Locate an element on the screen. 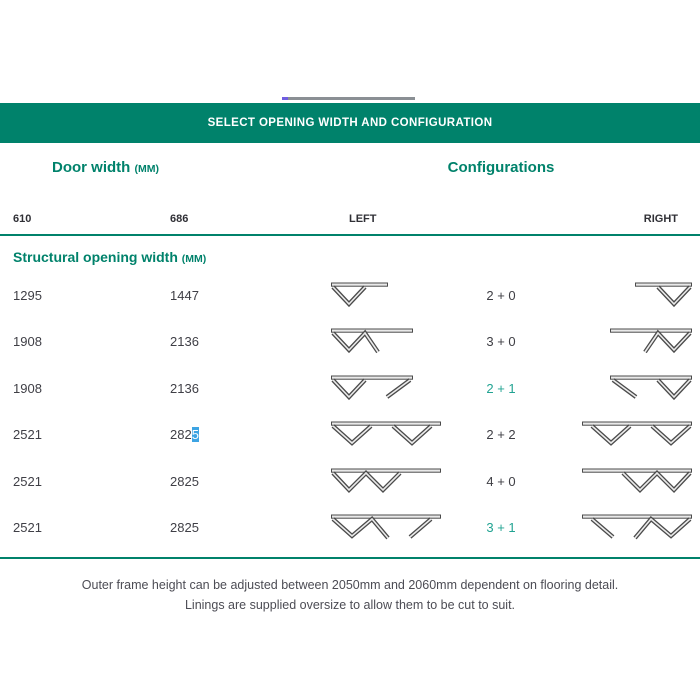  scrollbar-artifact is located at coordinates (348, 98).